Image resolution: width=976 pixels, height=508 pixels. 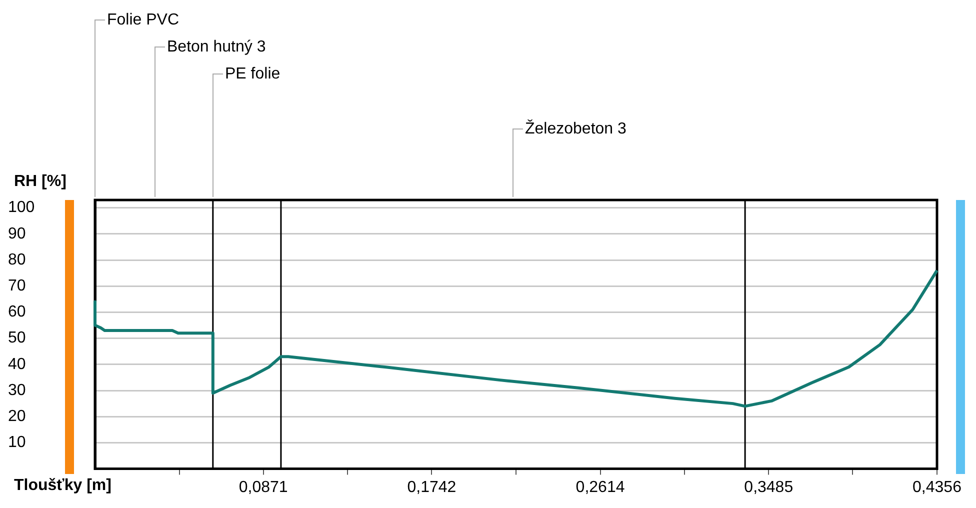 I want to click on x-tick-label: 0,0871, so click(x=263, y=487).